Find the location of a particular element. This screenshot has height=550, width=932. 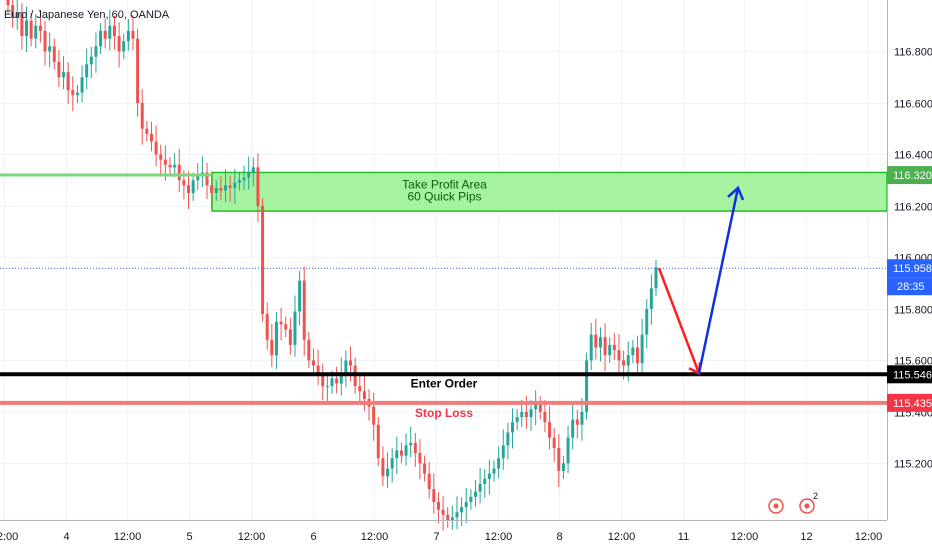

take-profit-zone is located at coordinates (549, 191).